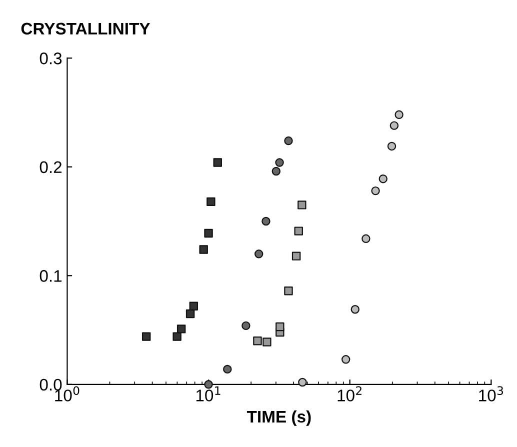  Describe the element at coordinates (278, 418) in the screenshot. I see `x-axis-title: TIME (s)` at that location.